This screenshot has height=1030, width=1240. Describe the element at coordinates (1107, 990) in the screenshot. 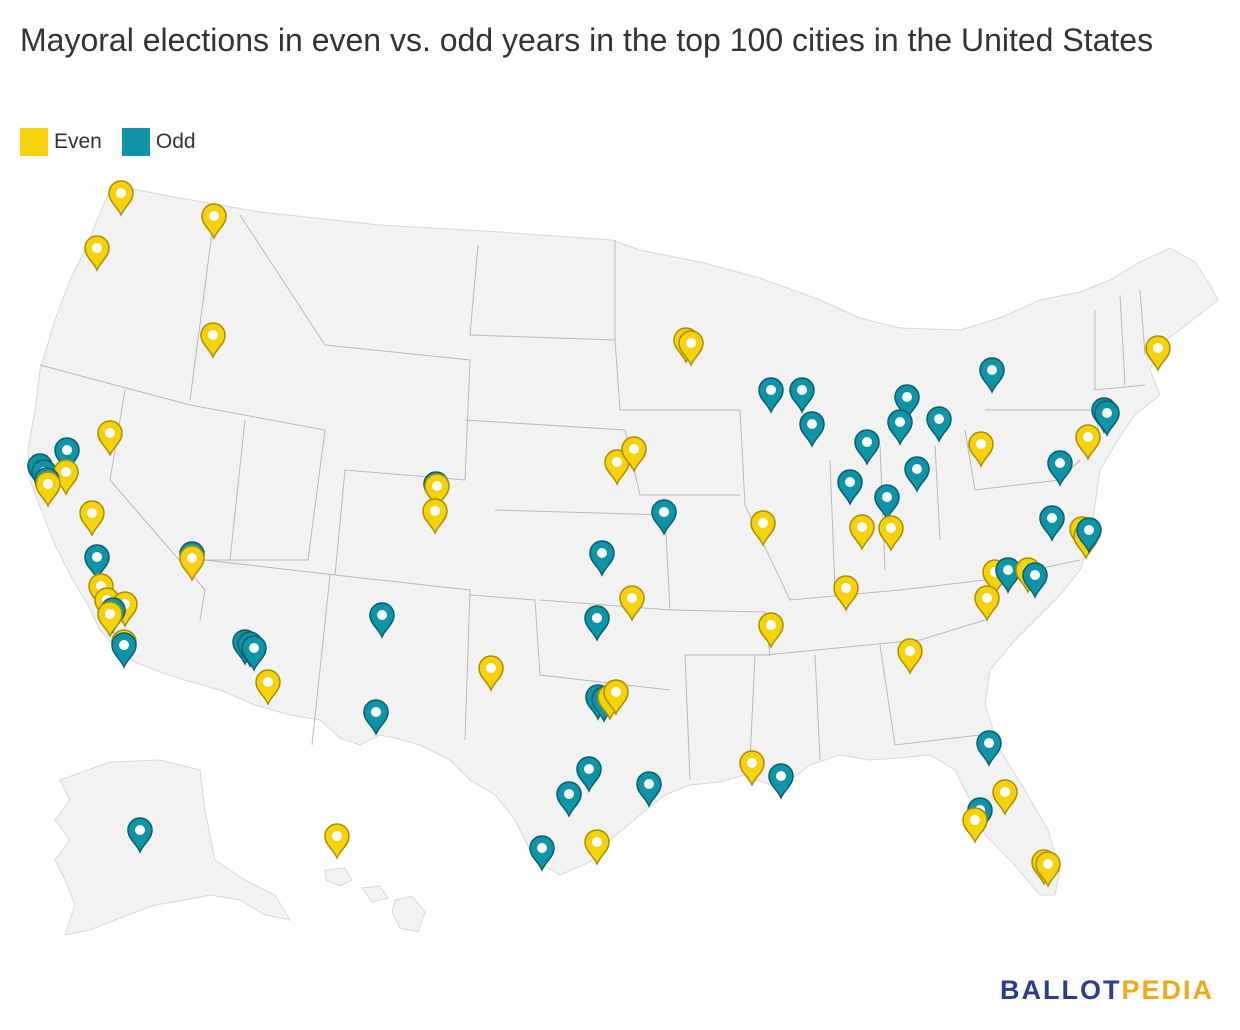

I see `ballotpedia-logo: BALLOTPEDIA` at that location.